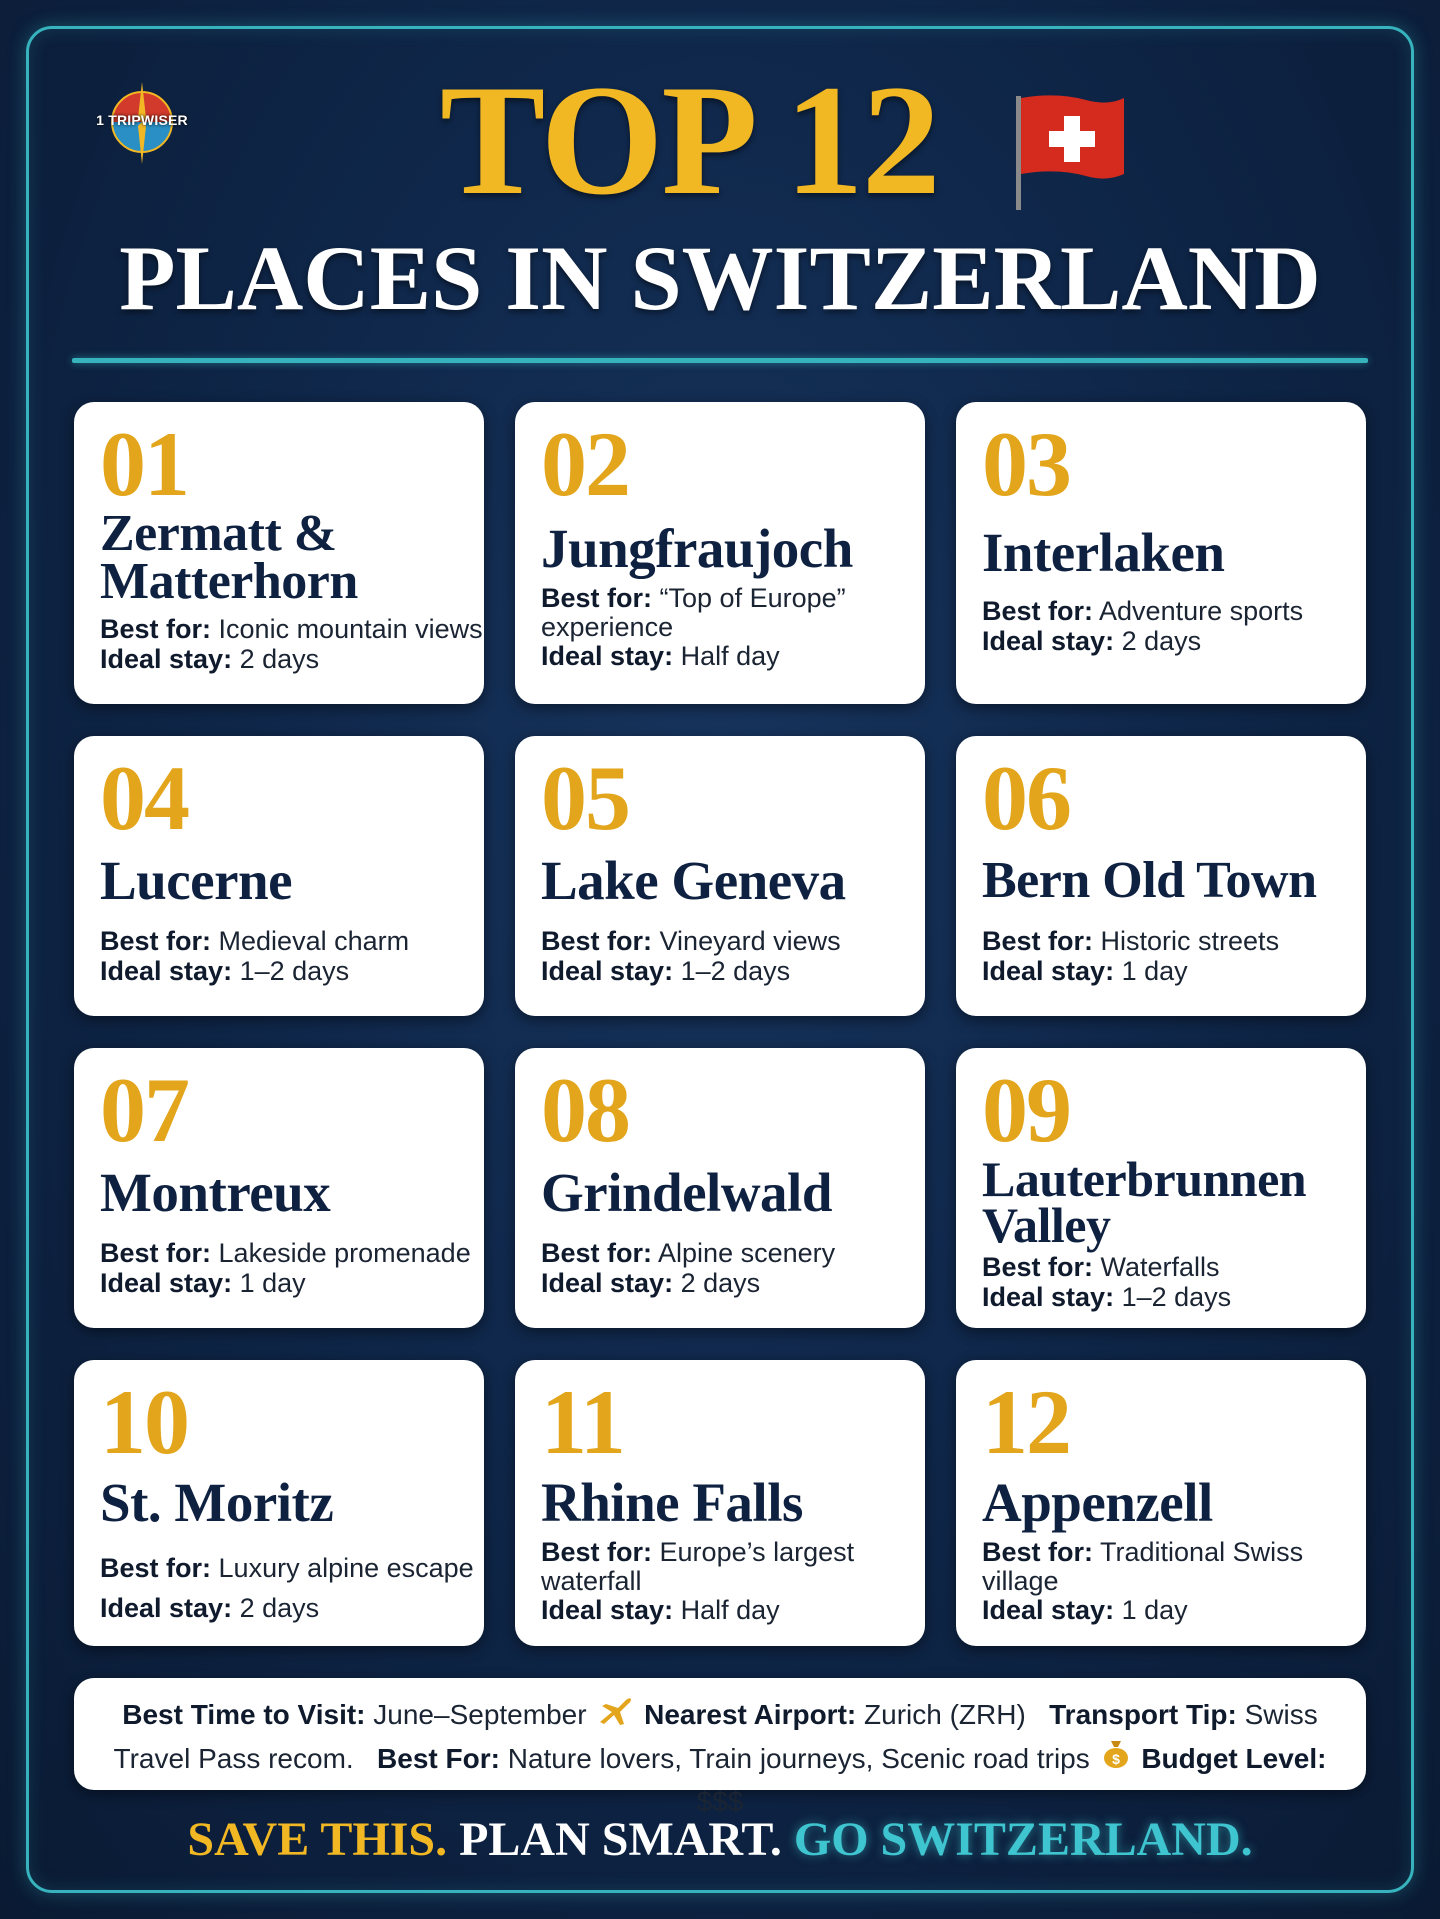 This screenshot has height=1919, width=1440. What do you see at coordinates (344, 1253) in the screenshot?
I see `best-for-value: Lakeside promenade` at bounding box center [344, 1253].